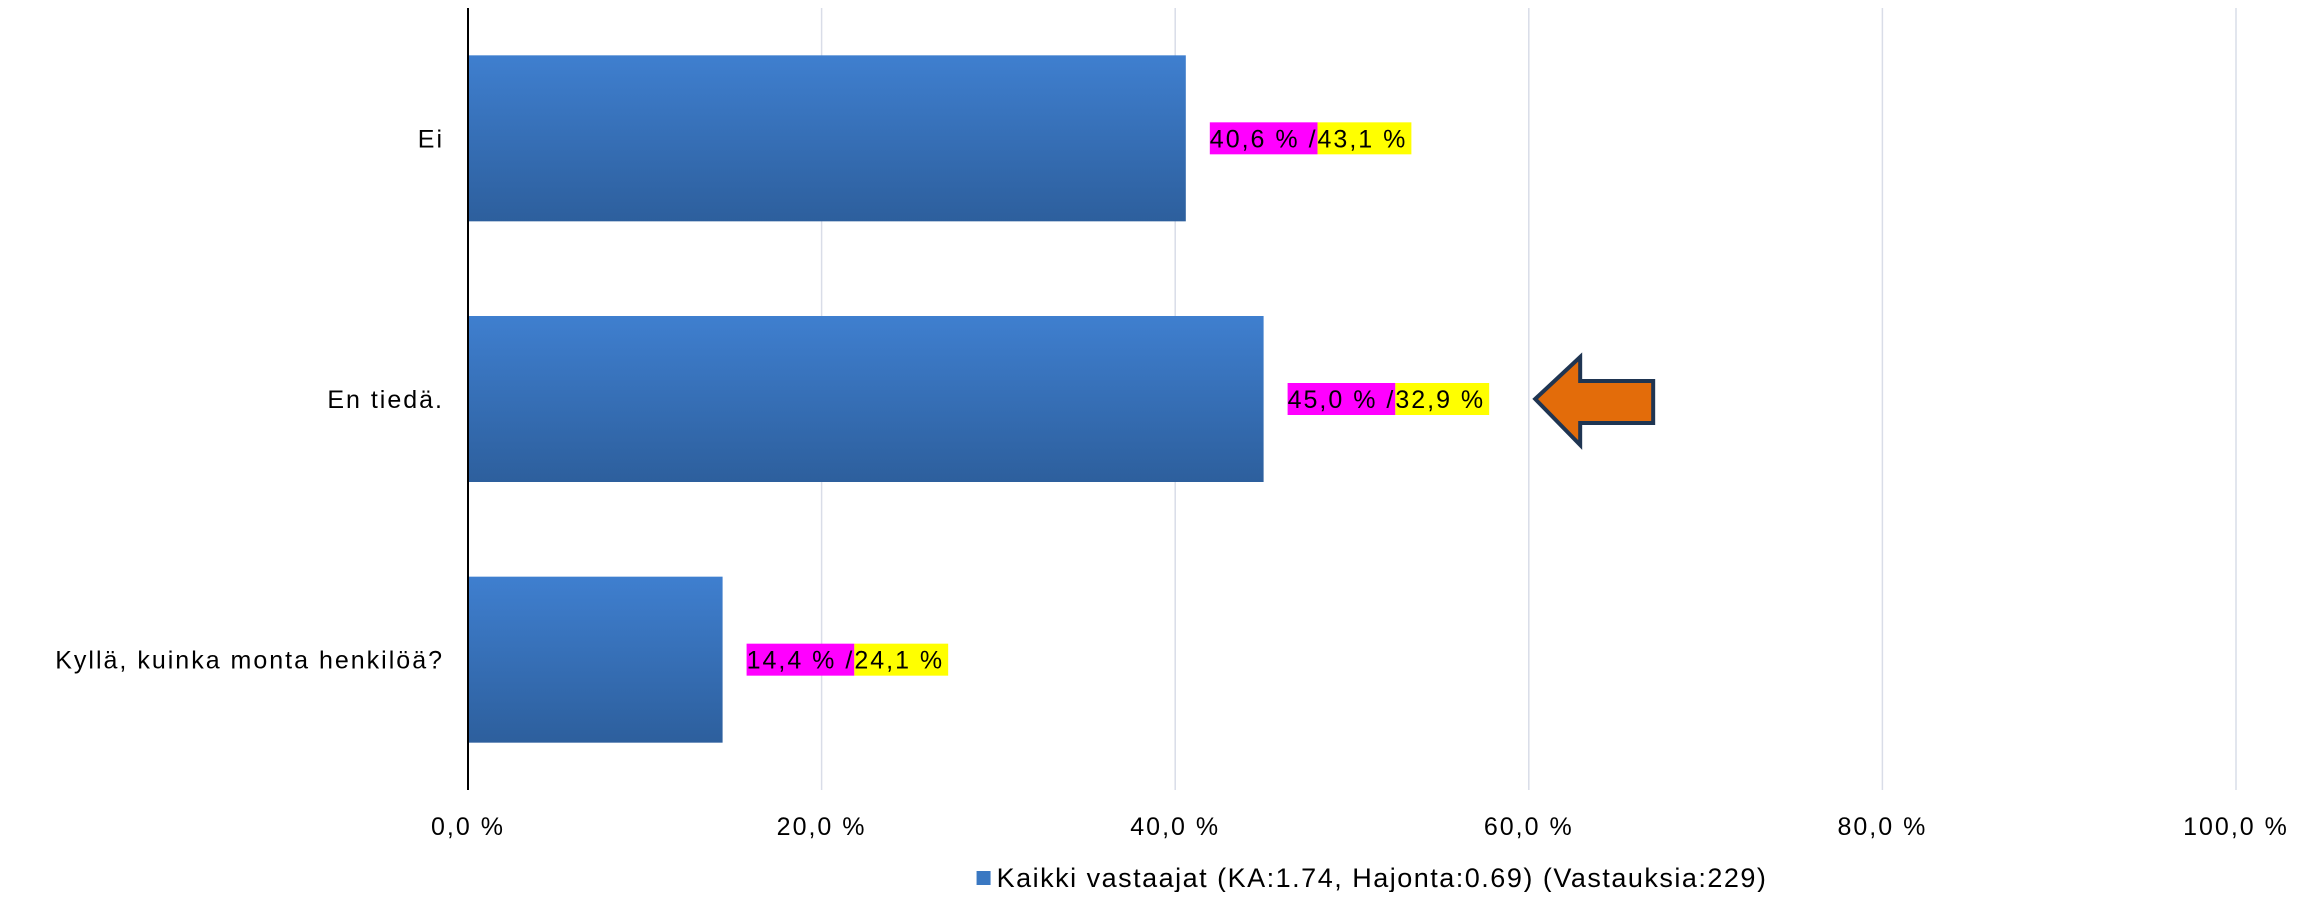 The height and width of the screenshot is (897, 2308). Describe the element at coordinates (983, 878) in the screenshot. I see `legend-swatch` at that location.